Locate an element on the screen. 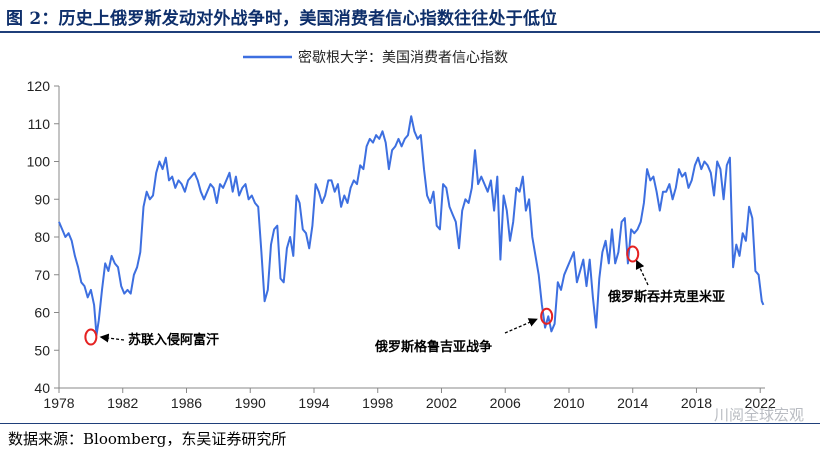  y-tick-label: 100 is located at coordinates (39, 162).